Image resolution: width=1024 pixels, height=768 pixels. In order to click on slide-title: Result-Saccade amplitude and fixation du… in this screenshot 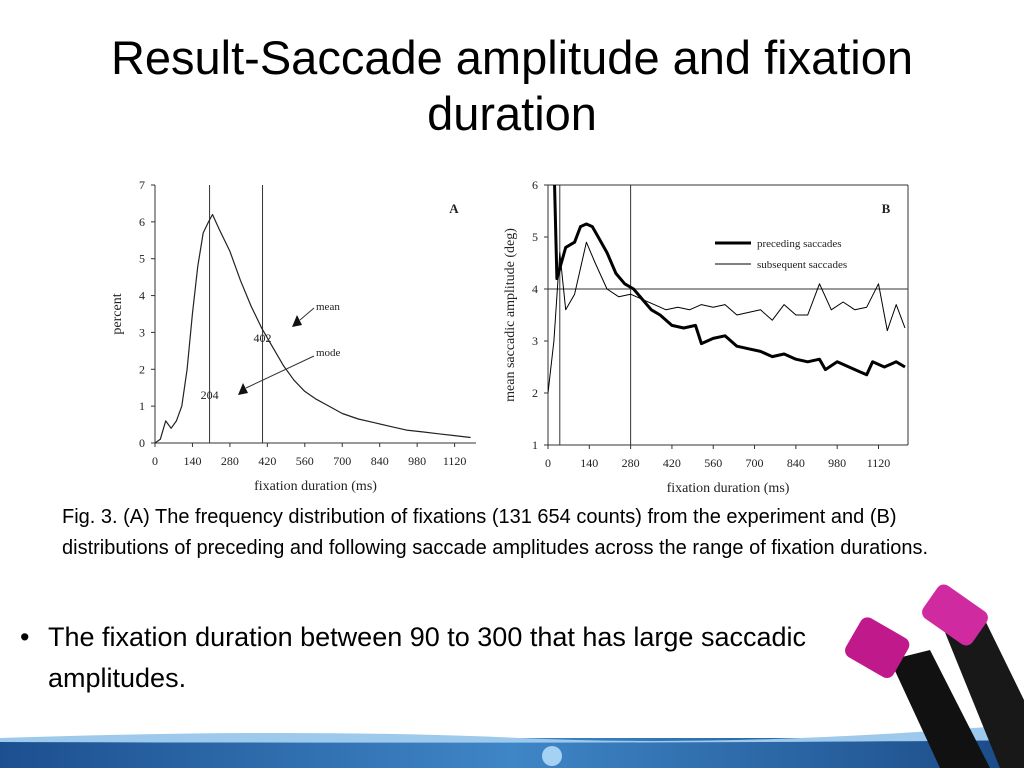, I will do `click(512, 85)`.